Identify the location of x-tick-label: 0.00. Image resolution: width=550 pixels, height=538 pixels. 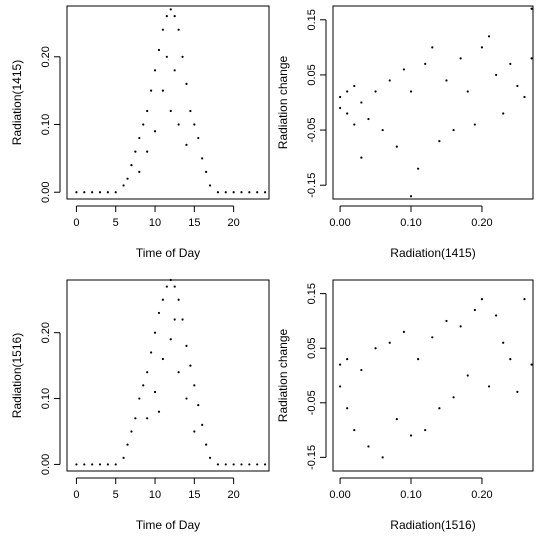
(339, 223).